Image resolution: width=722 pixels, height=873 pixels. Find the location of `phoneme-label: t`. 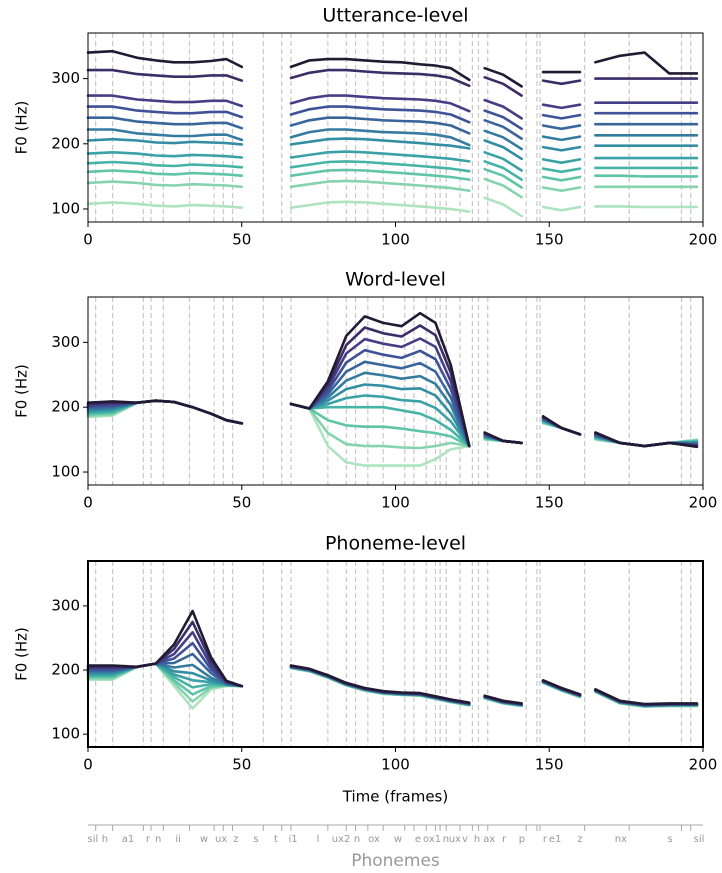

phoneme-label: t is located at coordinates (276, 839).